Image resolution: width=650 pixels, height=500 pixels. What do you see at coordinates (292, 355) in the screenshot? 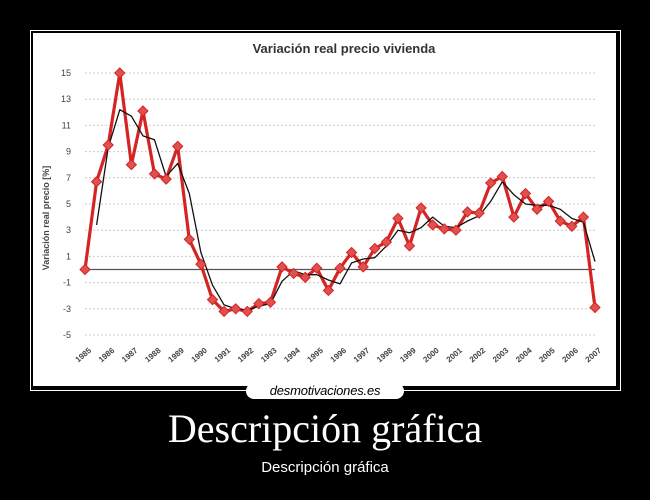
I see `x-tick-label: 1994` at bounding box center [292, 355].